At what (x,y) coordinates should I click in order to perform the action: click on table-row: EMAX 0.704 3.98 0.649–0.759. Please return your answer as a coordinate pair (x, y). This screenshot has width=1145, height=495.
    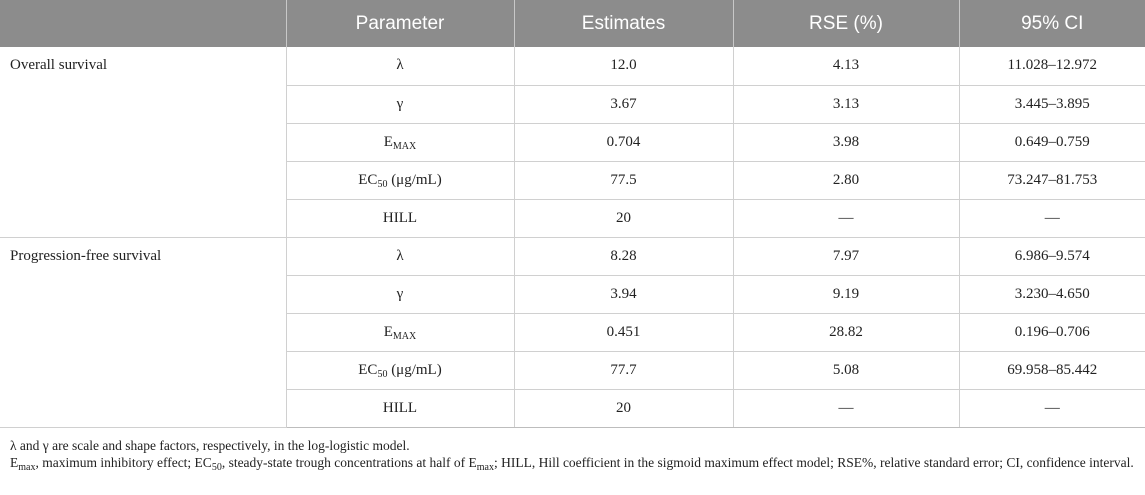
    Looking at the image, I should click on (572, 142).